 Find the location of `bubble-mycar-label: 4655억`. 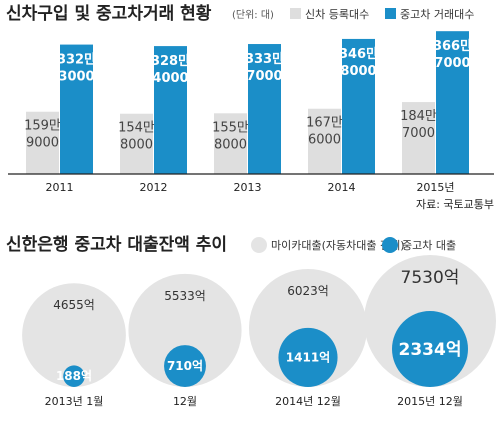

bubble-mycar-label: 4655억 is located at coordinates (74, 305).